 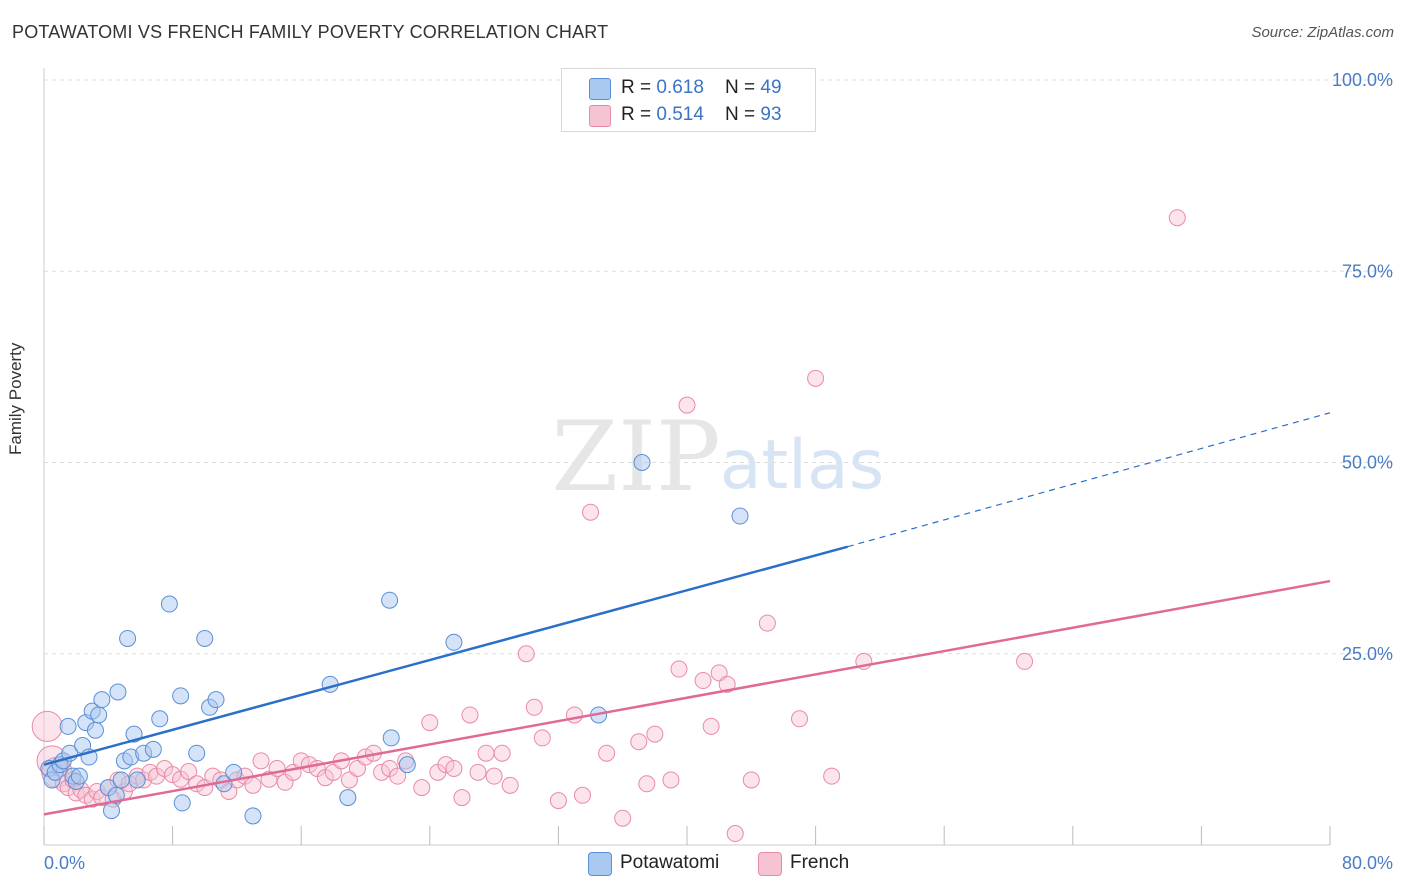 What do you see at coordinates (688, 100) in the screenshot?
I see `stats-legend: R = 0.618 N = 49 R = 0.514 N = 93` at bounding box center [688, 100].